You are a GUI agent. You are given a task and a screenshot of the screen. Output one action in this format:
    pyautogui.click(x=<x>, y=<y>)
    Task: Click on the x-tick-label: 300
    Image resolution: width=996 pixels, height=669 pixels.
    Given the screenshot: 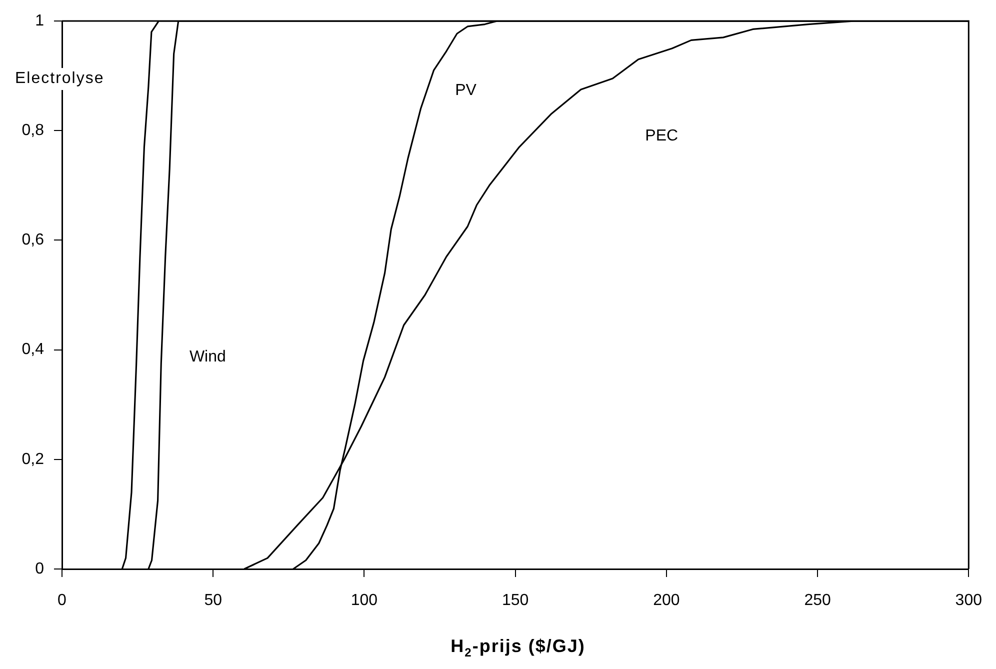 What is the action you would take?
    pyautogui.click(x=968, y=601)
    